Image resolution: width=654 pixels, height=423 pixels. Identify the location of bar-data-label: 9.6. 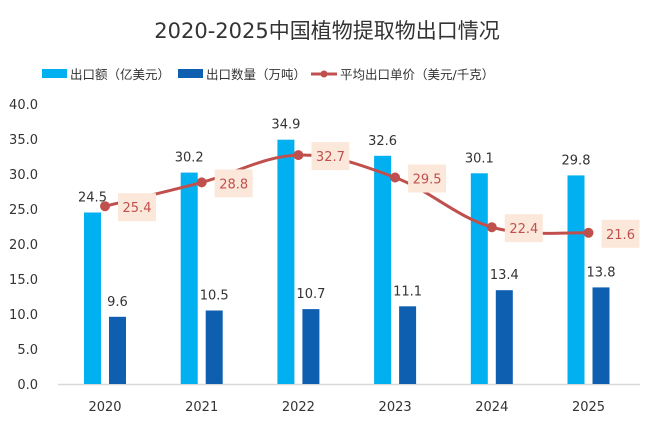
(117, 302).